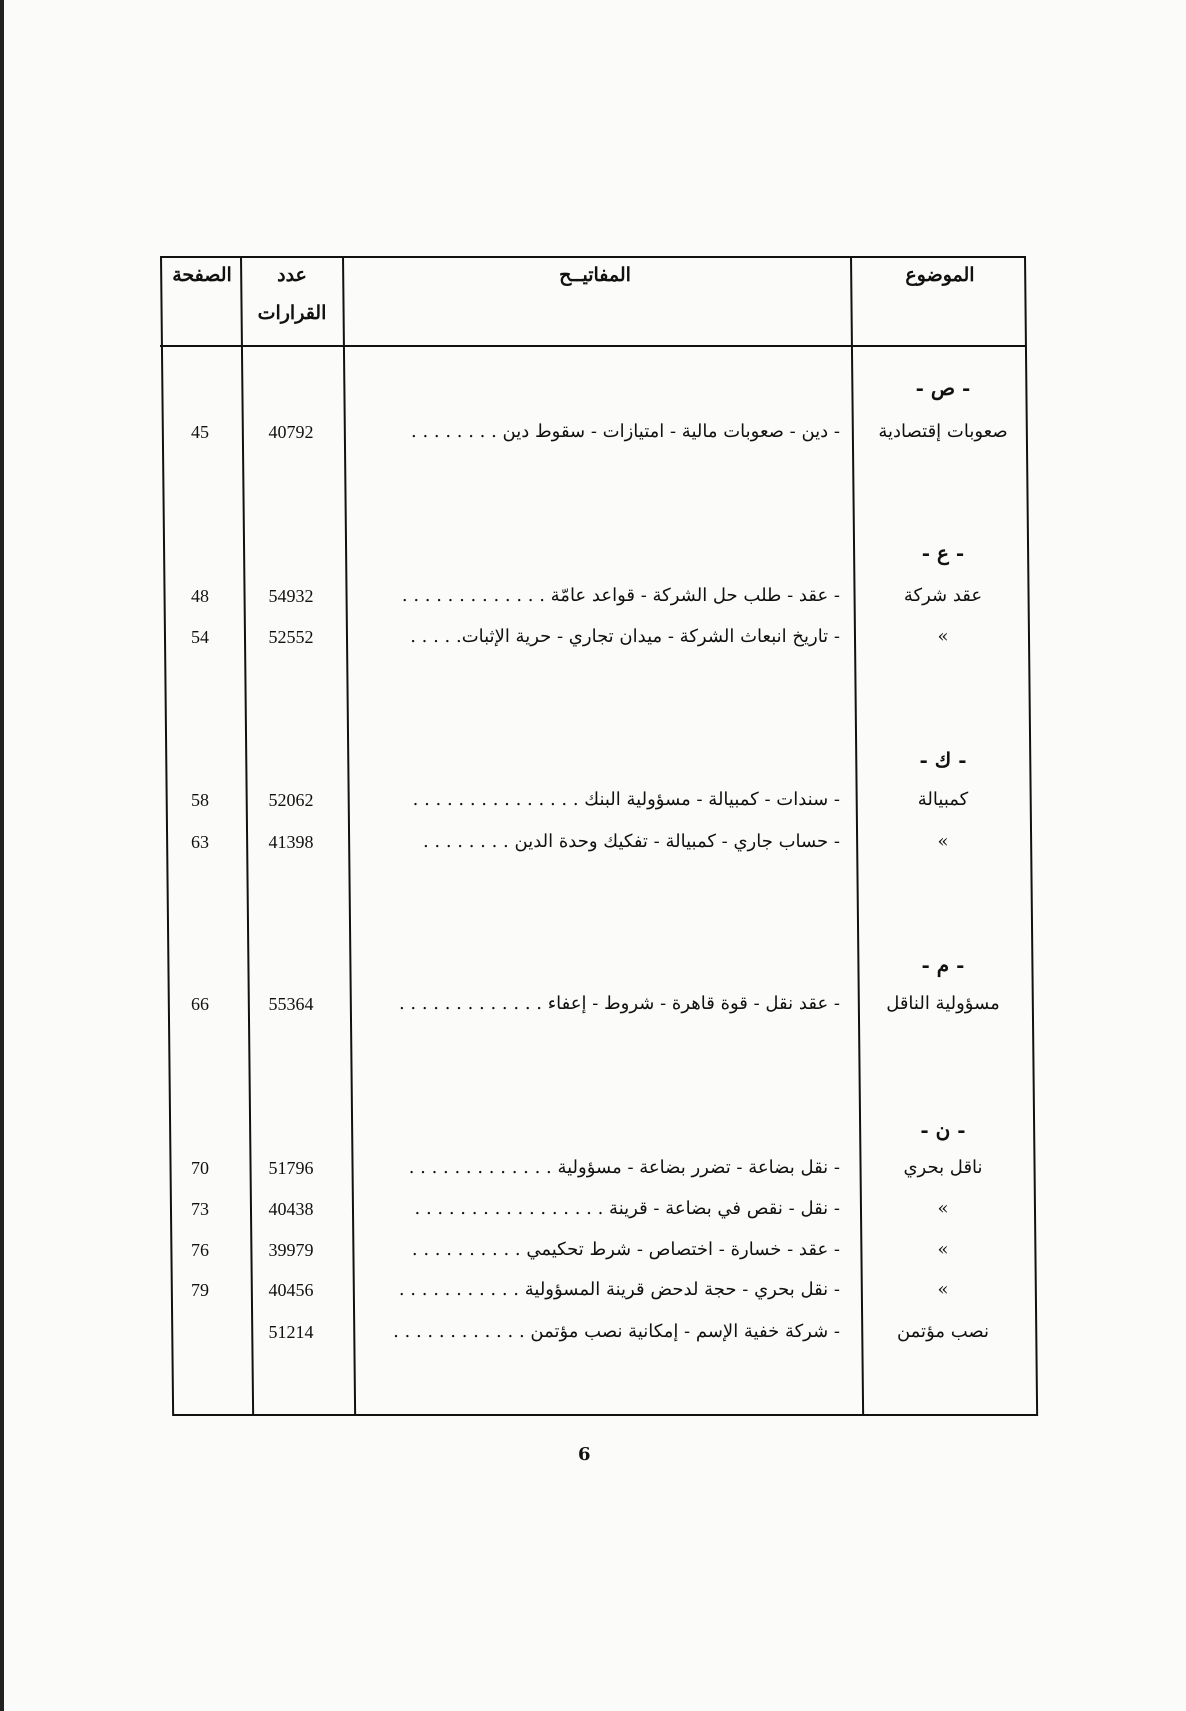 This screenshot has height=1711, width=1186. What do you see at coordinates (200, 1209) in the screenshot?
I see `row-page: 73` at bounding box center [200, 1209].